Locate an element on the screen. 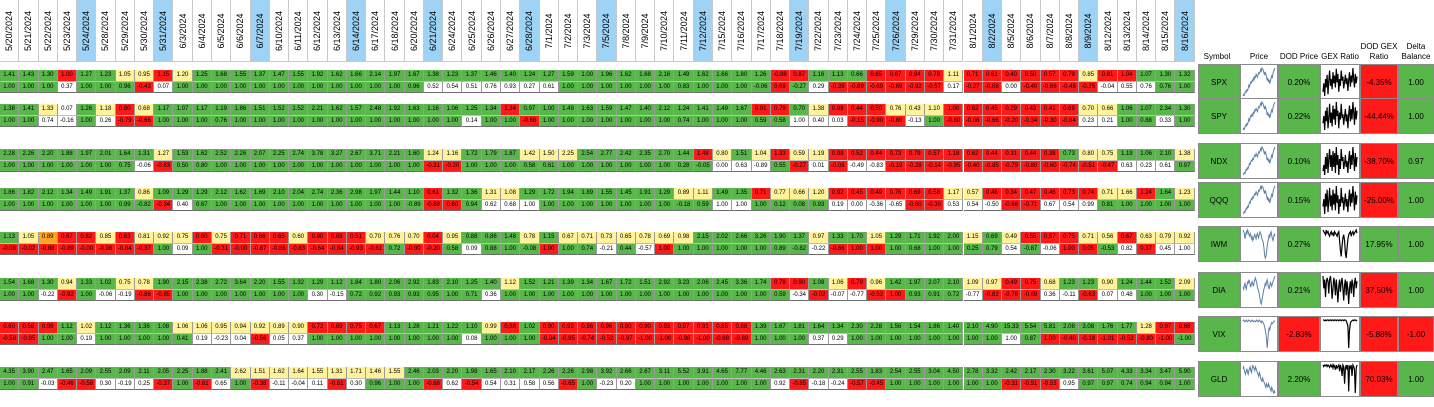  gex-ratio-cell: 0.88 is located at coordinates (472, 238).